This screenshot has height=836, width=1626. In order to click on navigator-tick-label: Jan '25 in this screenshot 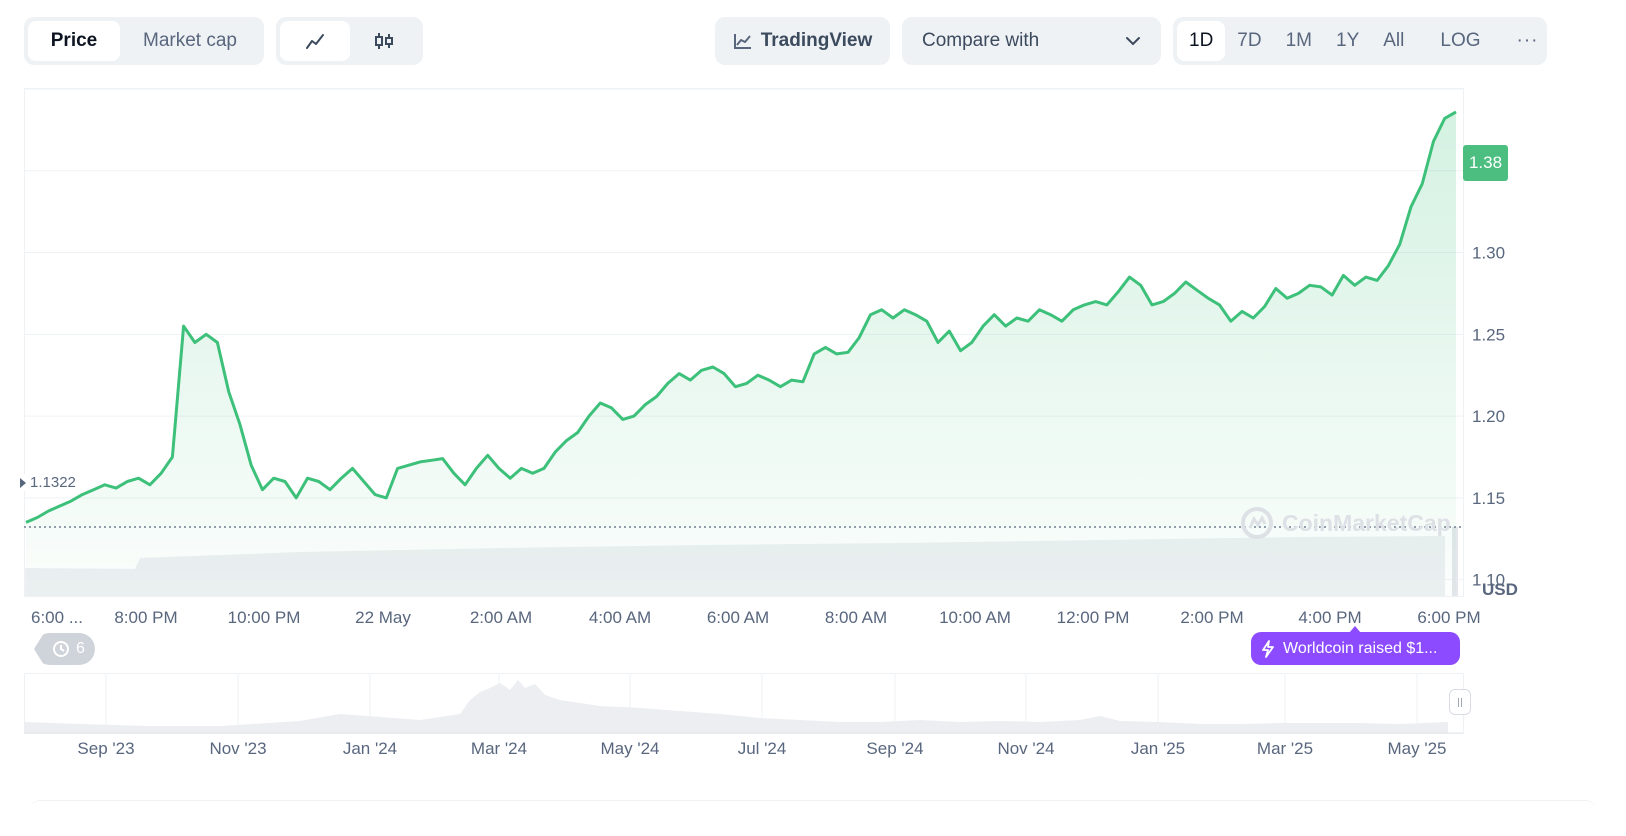, I will do `click(1158, 748)`.